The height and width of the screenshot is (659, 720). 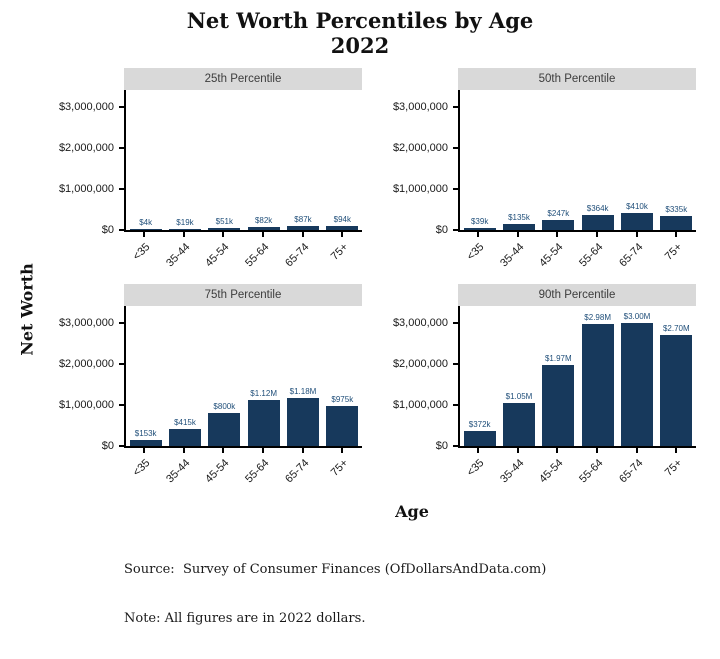 What do you see at coordinates (558, 376) in the screenshot?
I see `bar-slot: $1.97M` at bounding box center [558, 376].